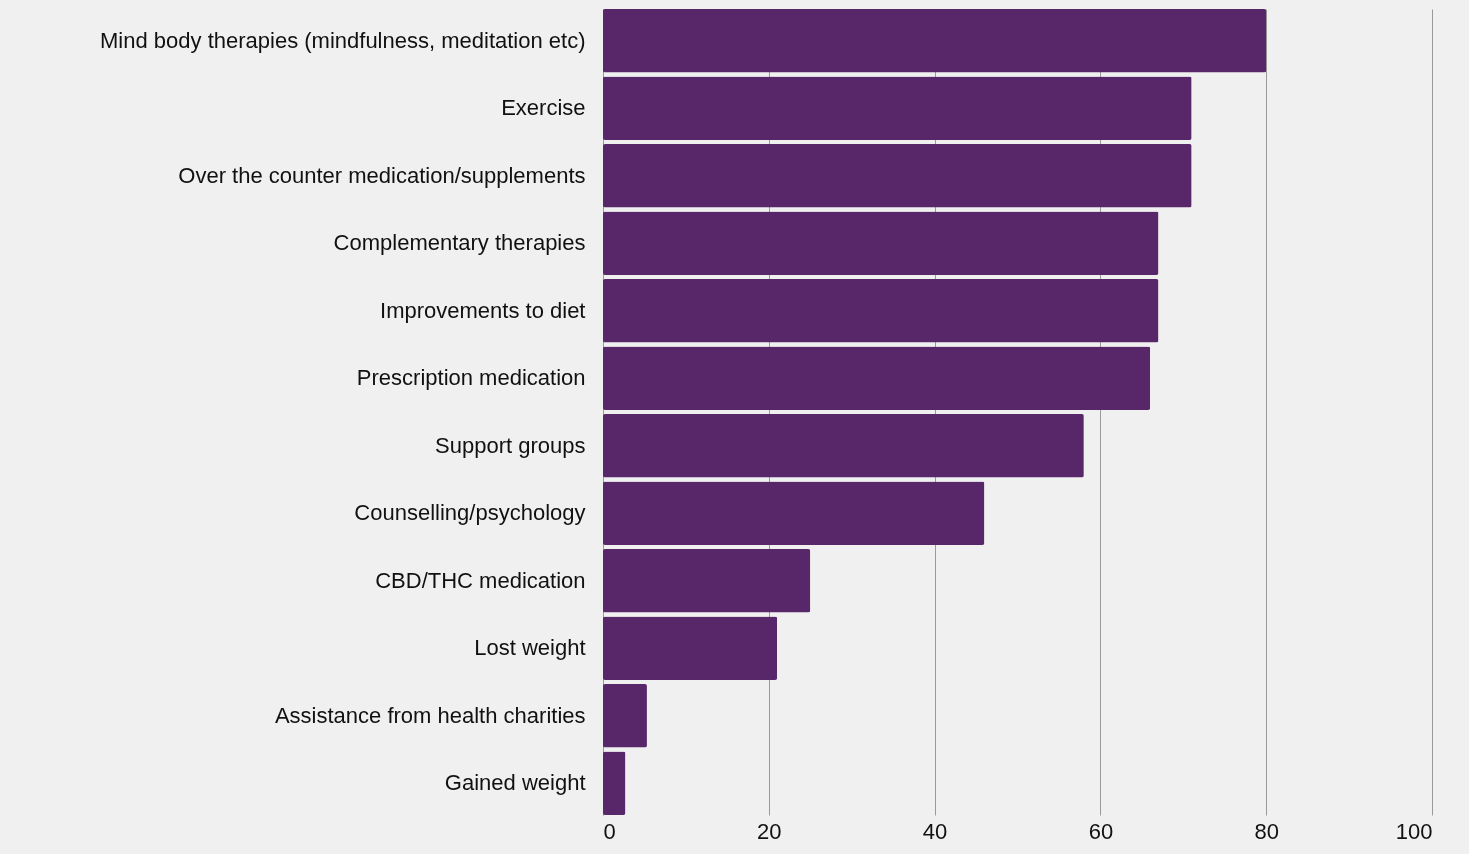 The width and height of the screenshot is (1469, 854). Describe the element at coordinates (543, 108) in the screenshot. I see `y-tick-label: Exercise` at that location.